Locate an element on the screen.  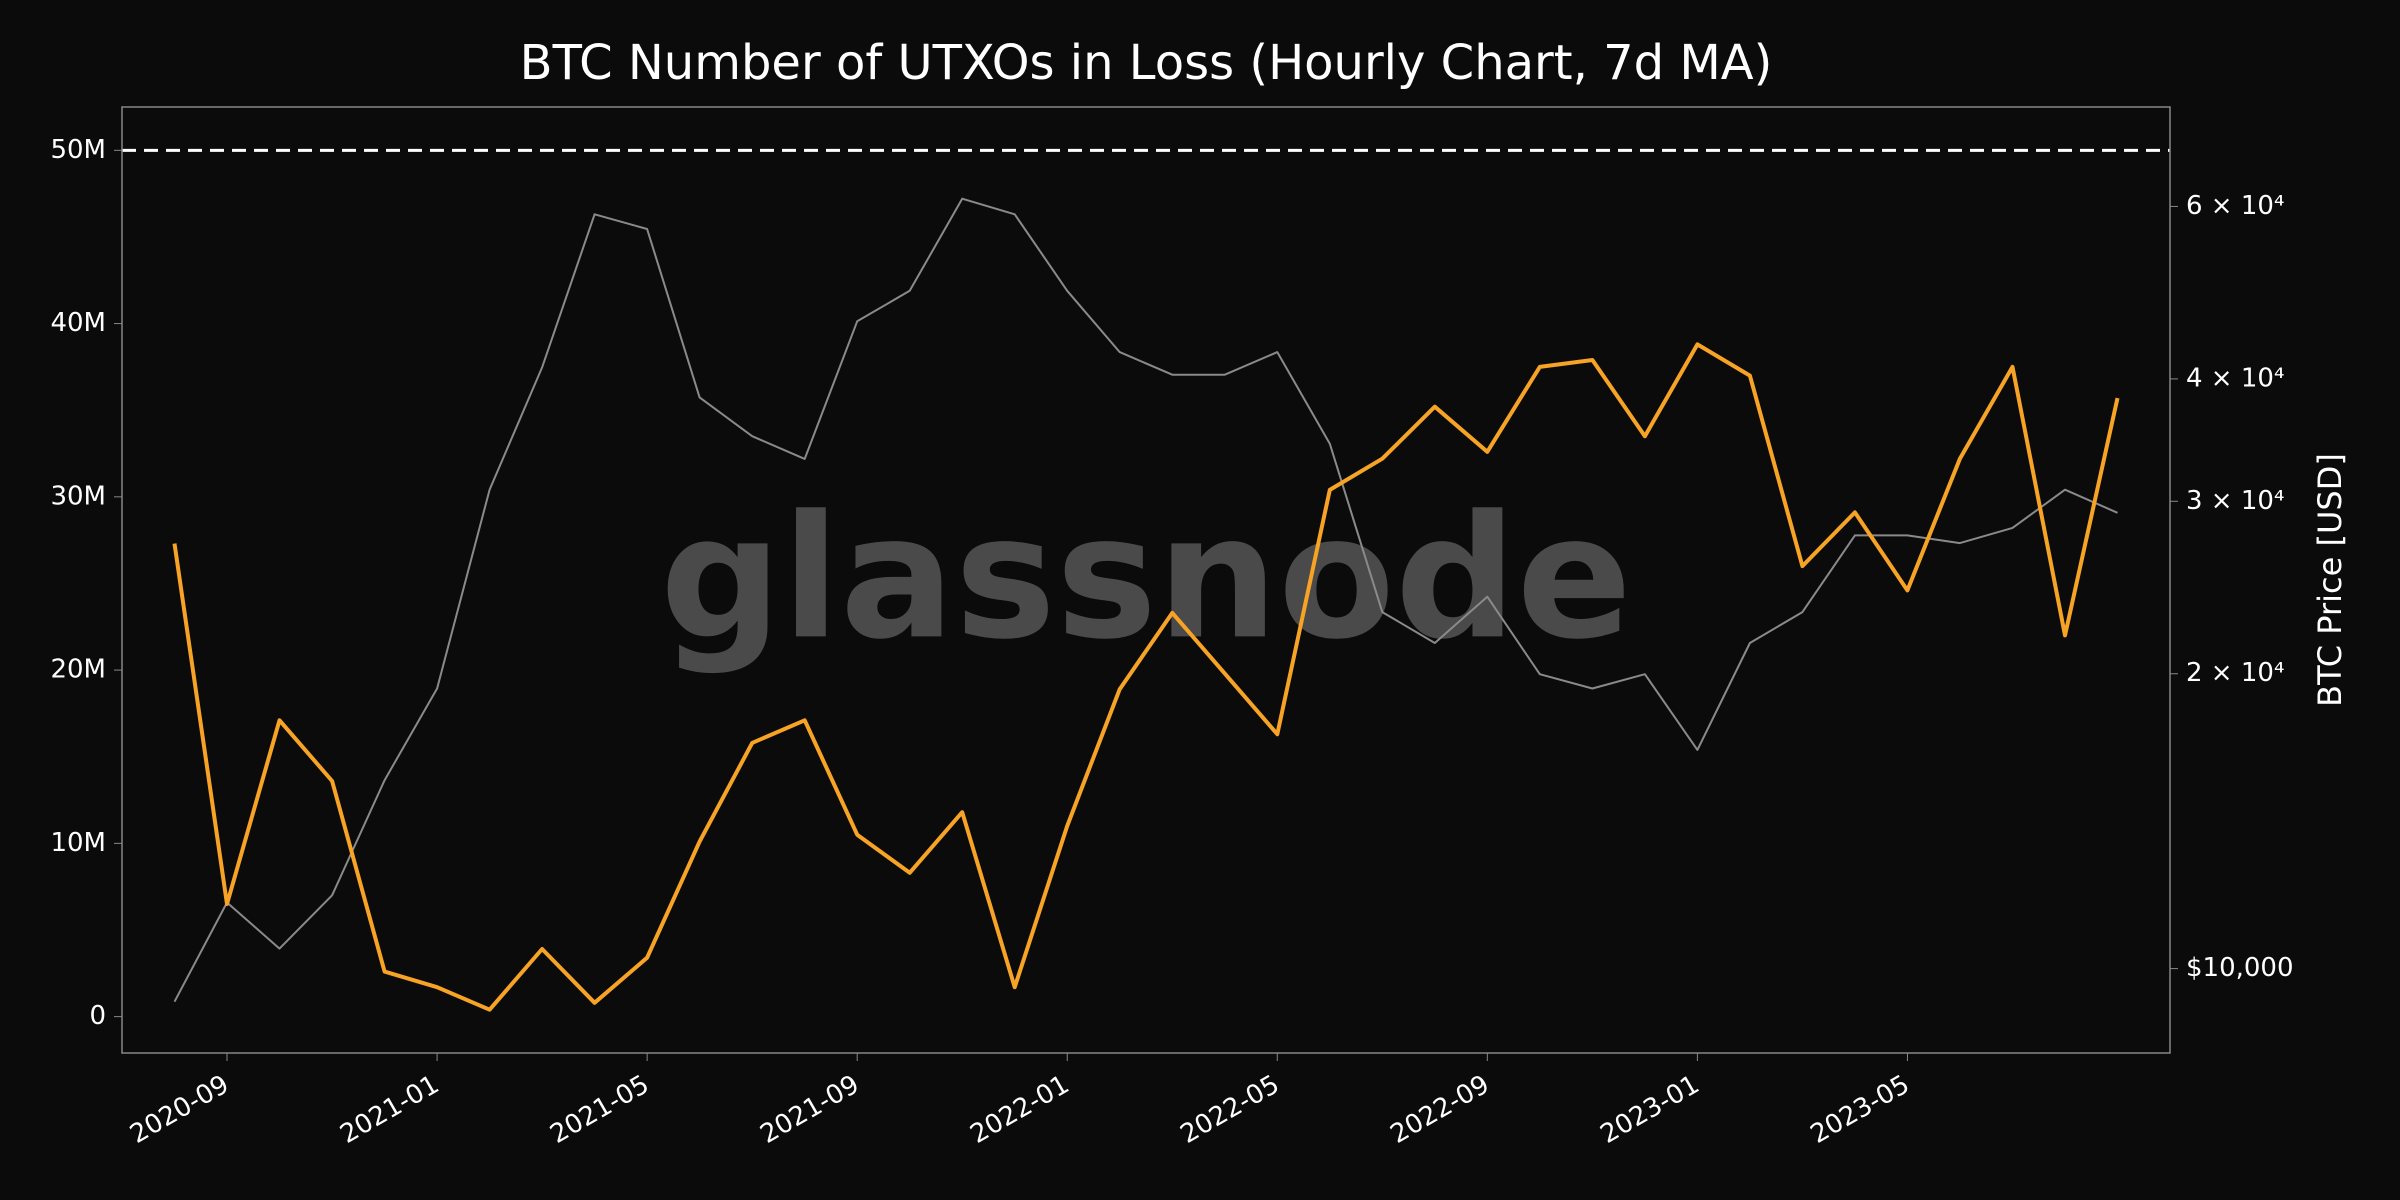
y-tick-label: 20M is located at coordinates (78, 670).